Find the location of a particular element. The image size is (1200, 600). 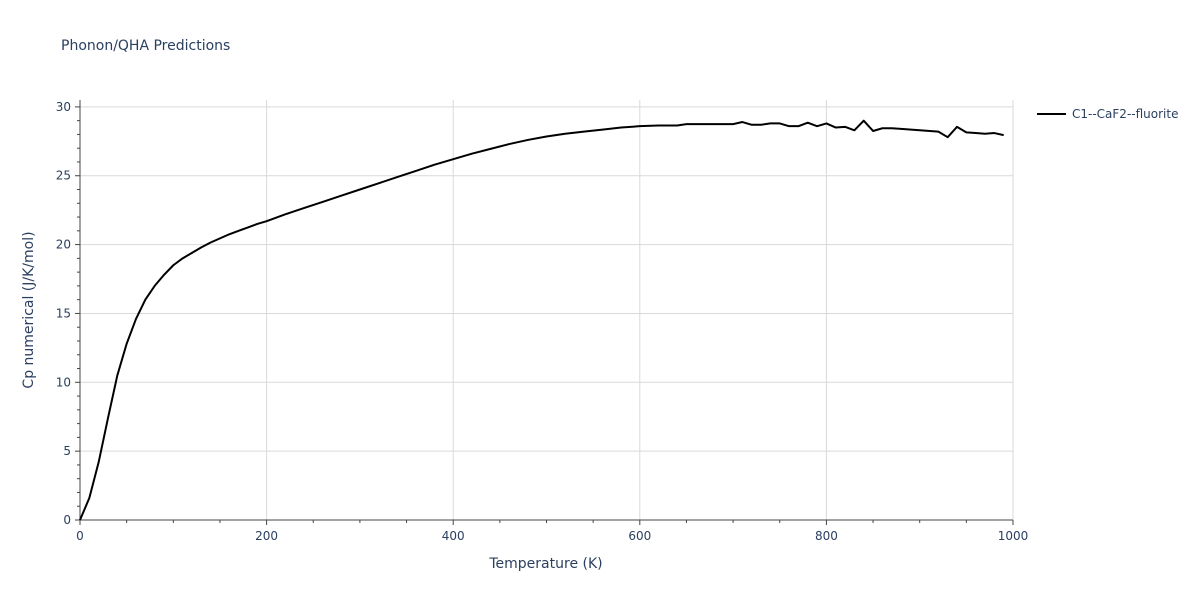

y-tick-label: 25 is located at coordinates (63, 176).